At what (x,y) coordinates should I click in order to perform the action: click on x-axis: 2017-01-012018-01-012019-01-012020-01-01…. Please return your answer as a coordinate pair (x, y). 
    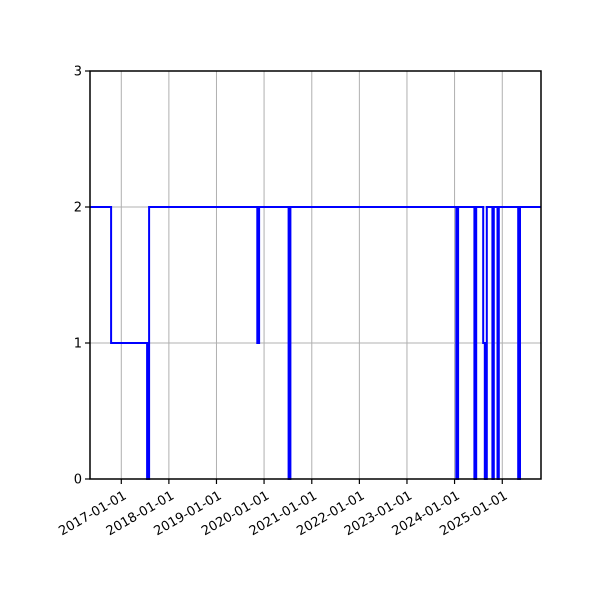
    Looking at the image, I should click on (283, 509).